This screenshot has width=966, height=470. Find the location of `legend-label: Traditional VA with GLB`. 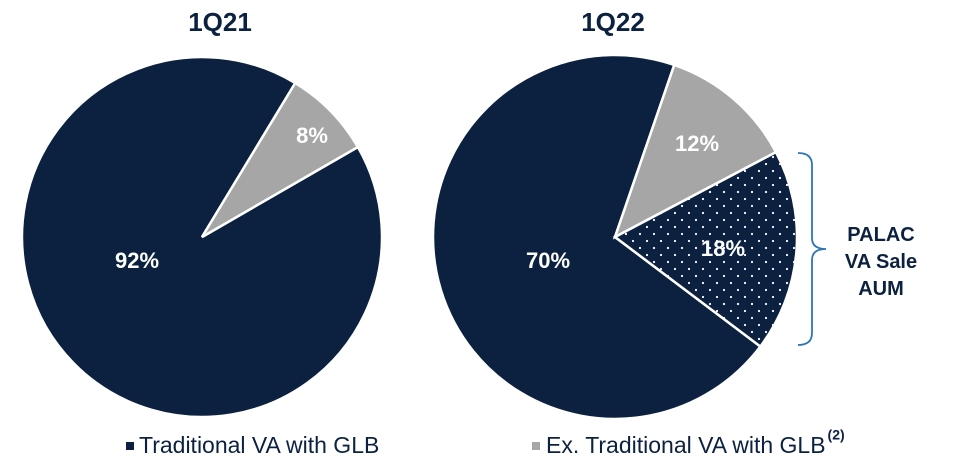

legend-label: Traditional VA with GLB is located at coordinates (259, 445).